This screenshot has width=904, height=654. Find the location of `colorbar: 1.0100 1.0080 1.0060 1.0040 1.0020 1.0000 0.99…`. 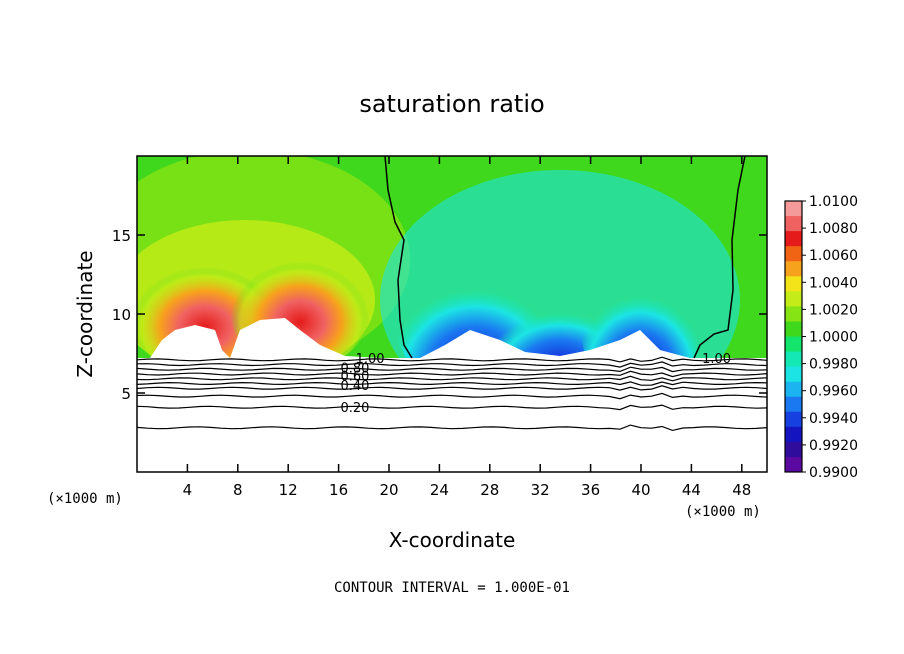

colorbar: 1.0100 1.0080 1.0060 1.0040 1.0020 1.0000 0.99… is located at coordinates (821, 337).